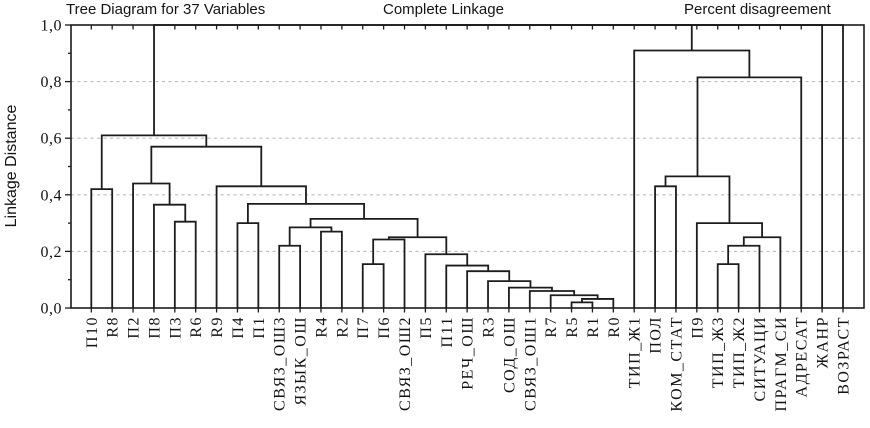 The height and width of the screenshot is (428, 870). Describe the element at coordinates (530, 363) in the screenshot. I see `x-axis-leaf-label: СВЯЗ_ОШ1` at that location.